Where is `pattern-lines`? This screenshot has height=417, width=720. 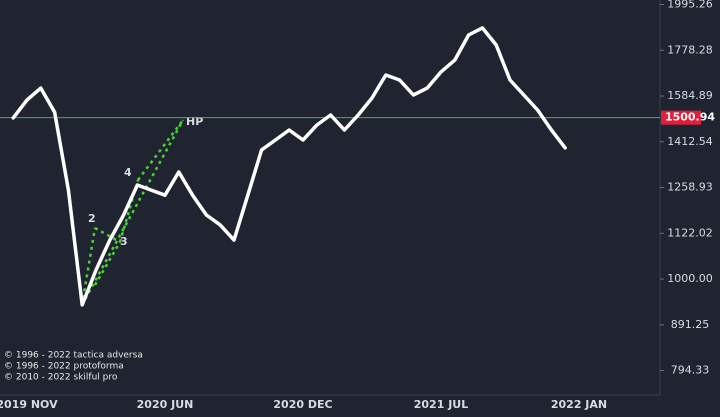
pattern-lines is located at coordinates (132, 212).